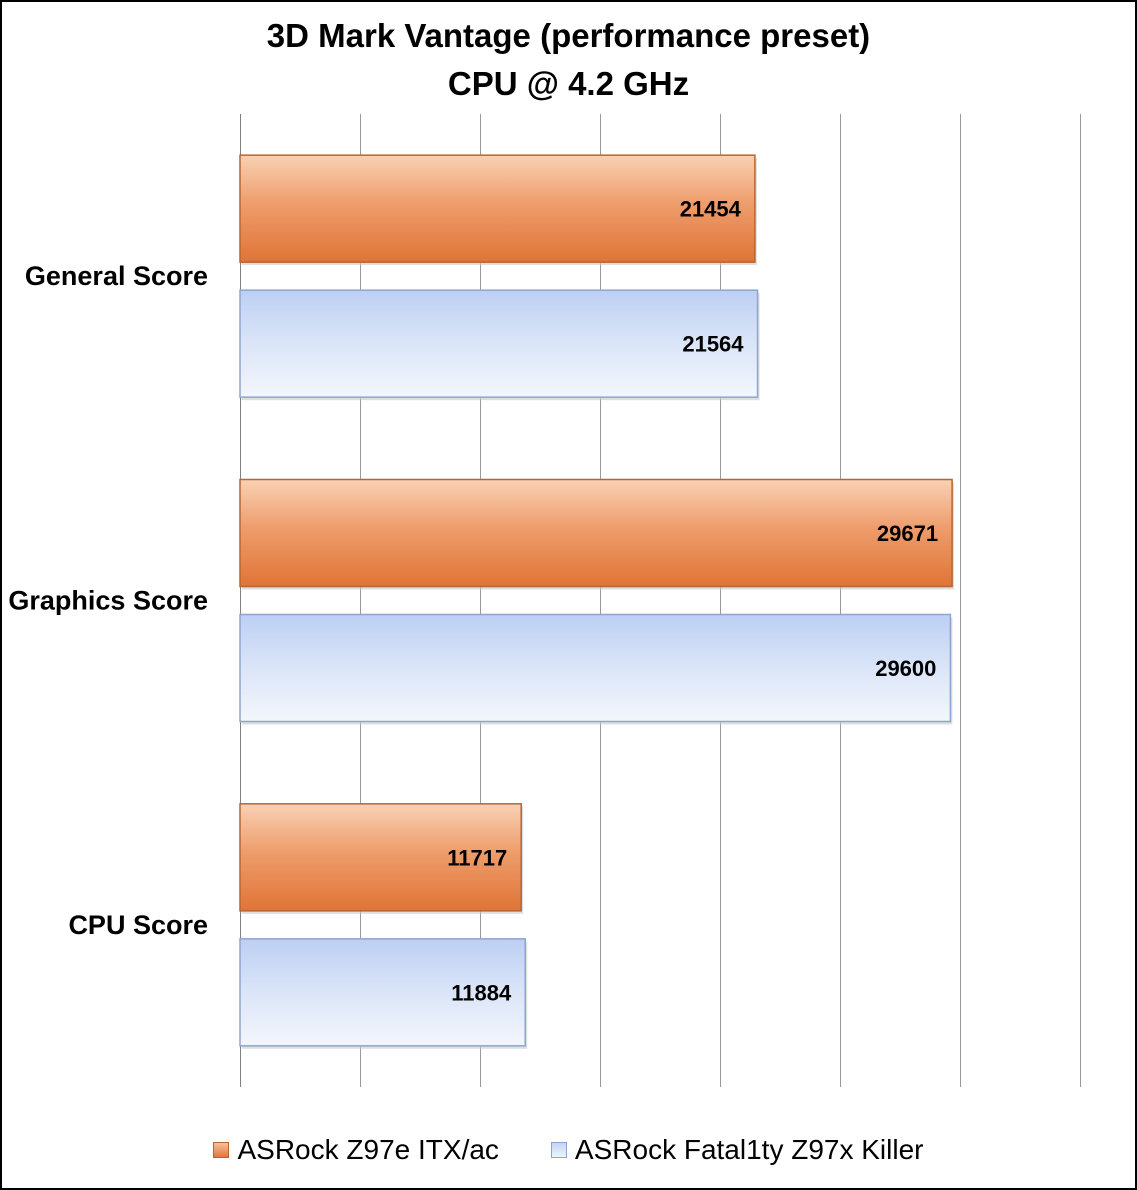 Image resolution: width=1137 pixels, height=1190 pixels. Describe the element at coordinates (905, 668) in the screenshot. I see `data-label: 29600` at that location.